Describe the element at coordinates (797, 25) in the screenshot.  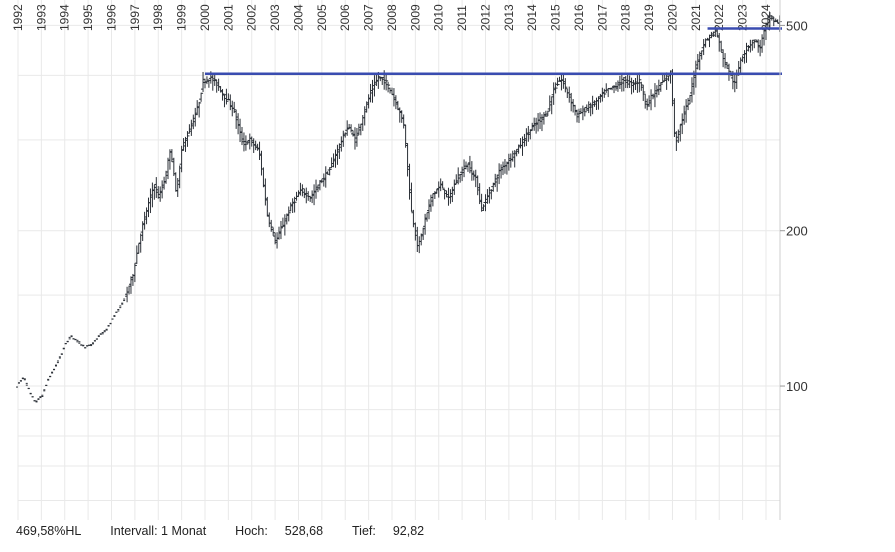
I see `price-tick-label: 500` at that location.